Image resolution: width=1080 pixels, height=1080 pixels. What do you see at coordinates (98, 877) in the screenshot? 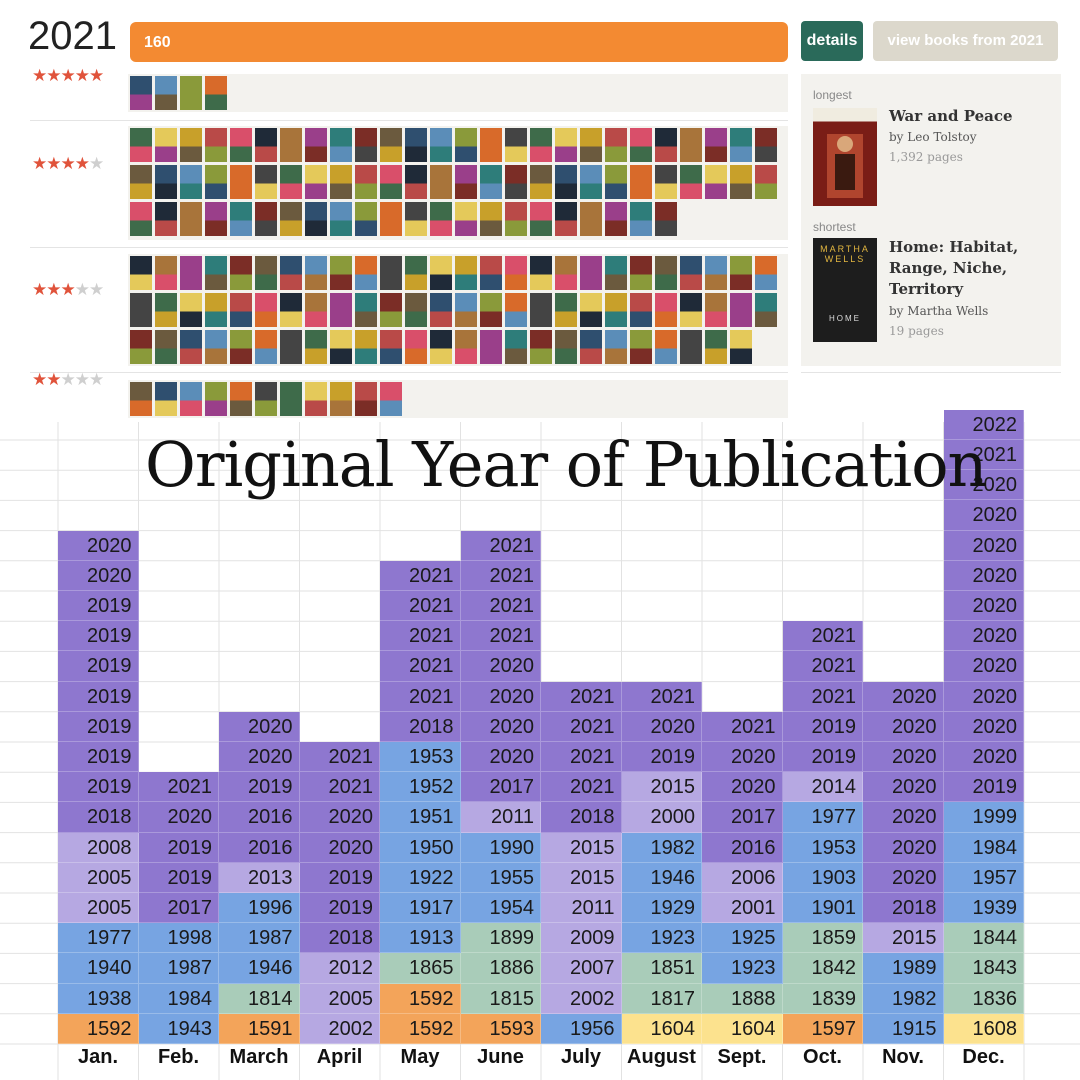
I see `year-cell: 2005` at bounding box center [98, 877].